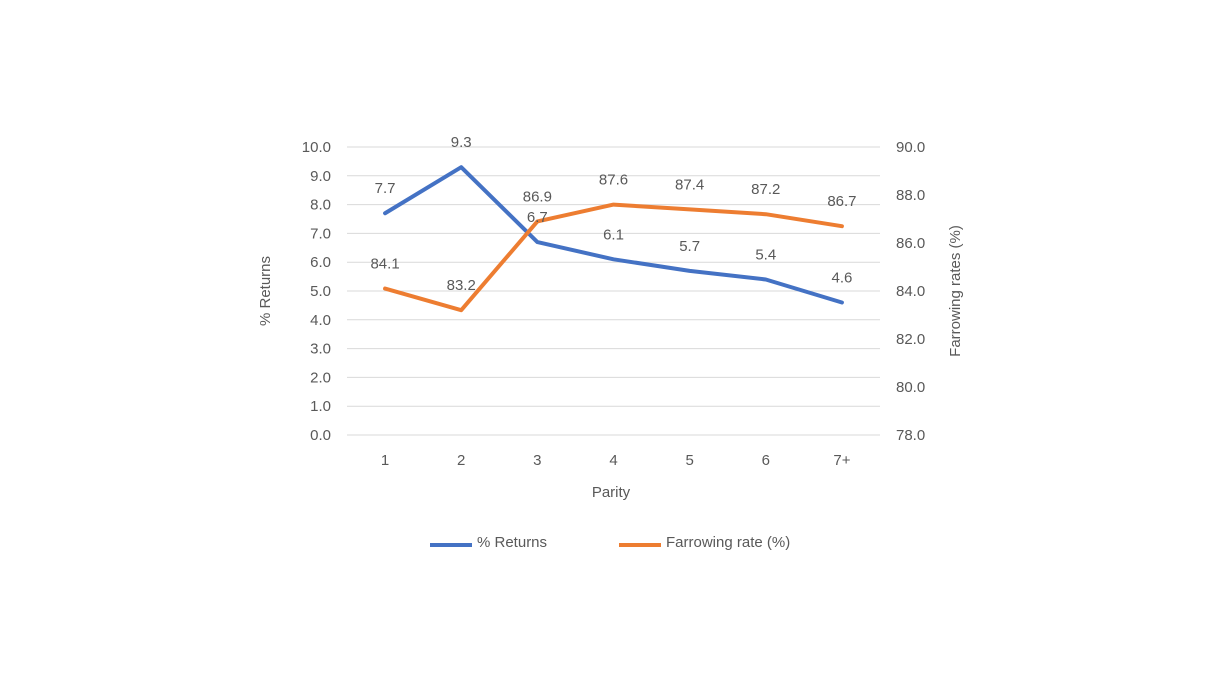 This screenshot has height=692, width=1230. Describe the element at coordinates (461, 142) in the screenshot. I see `data-label: 9.3` at that location.